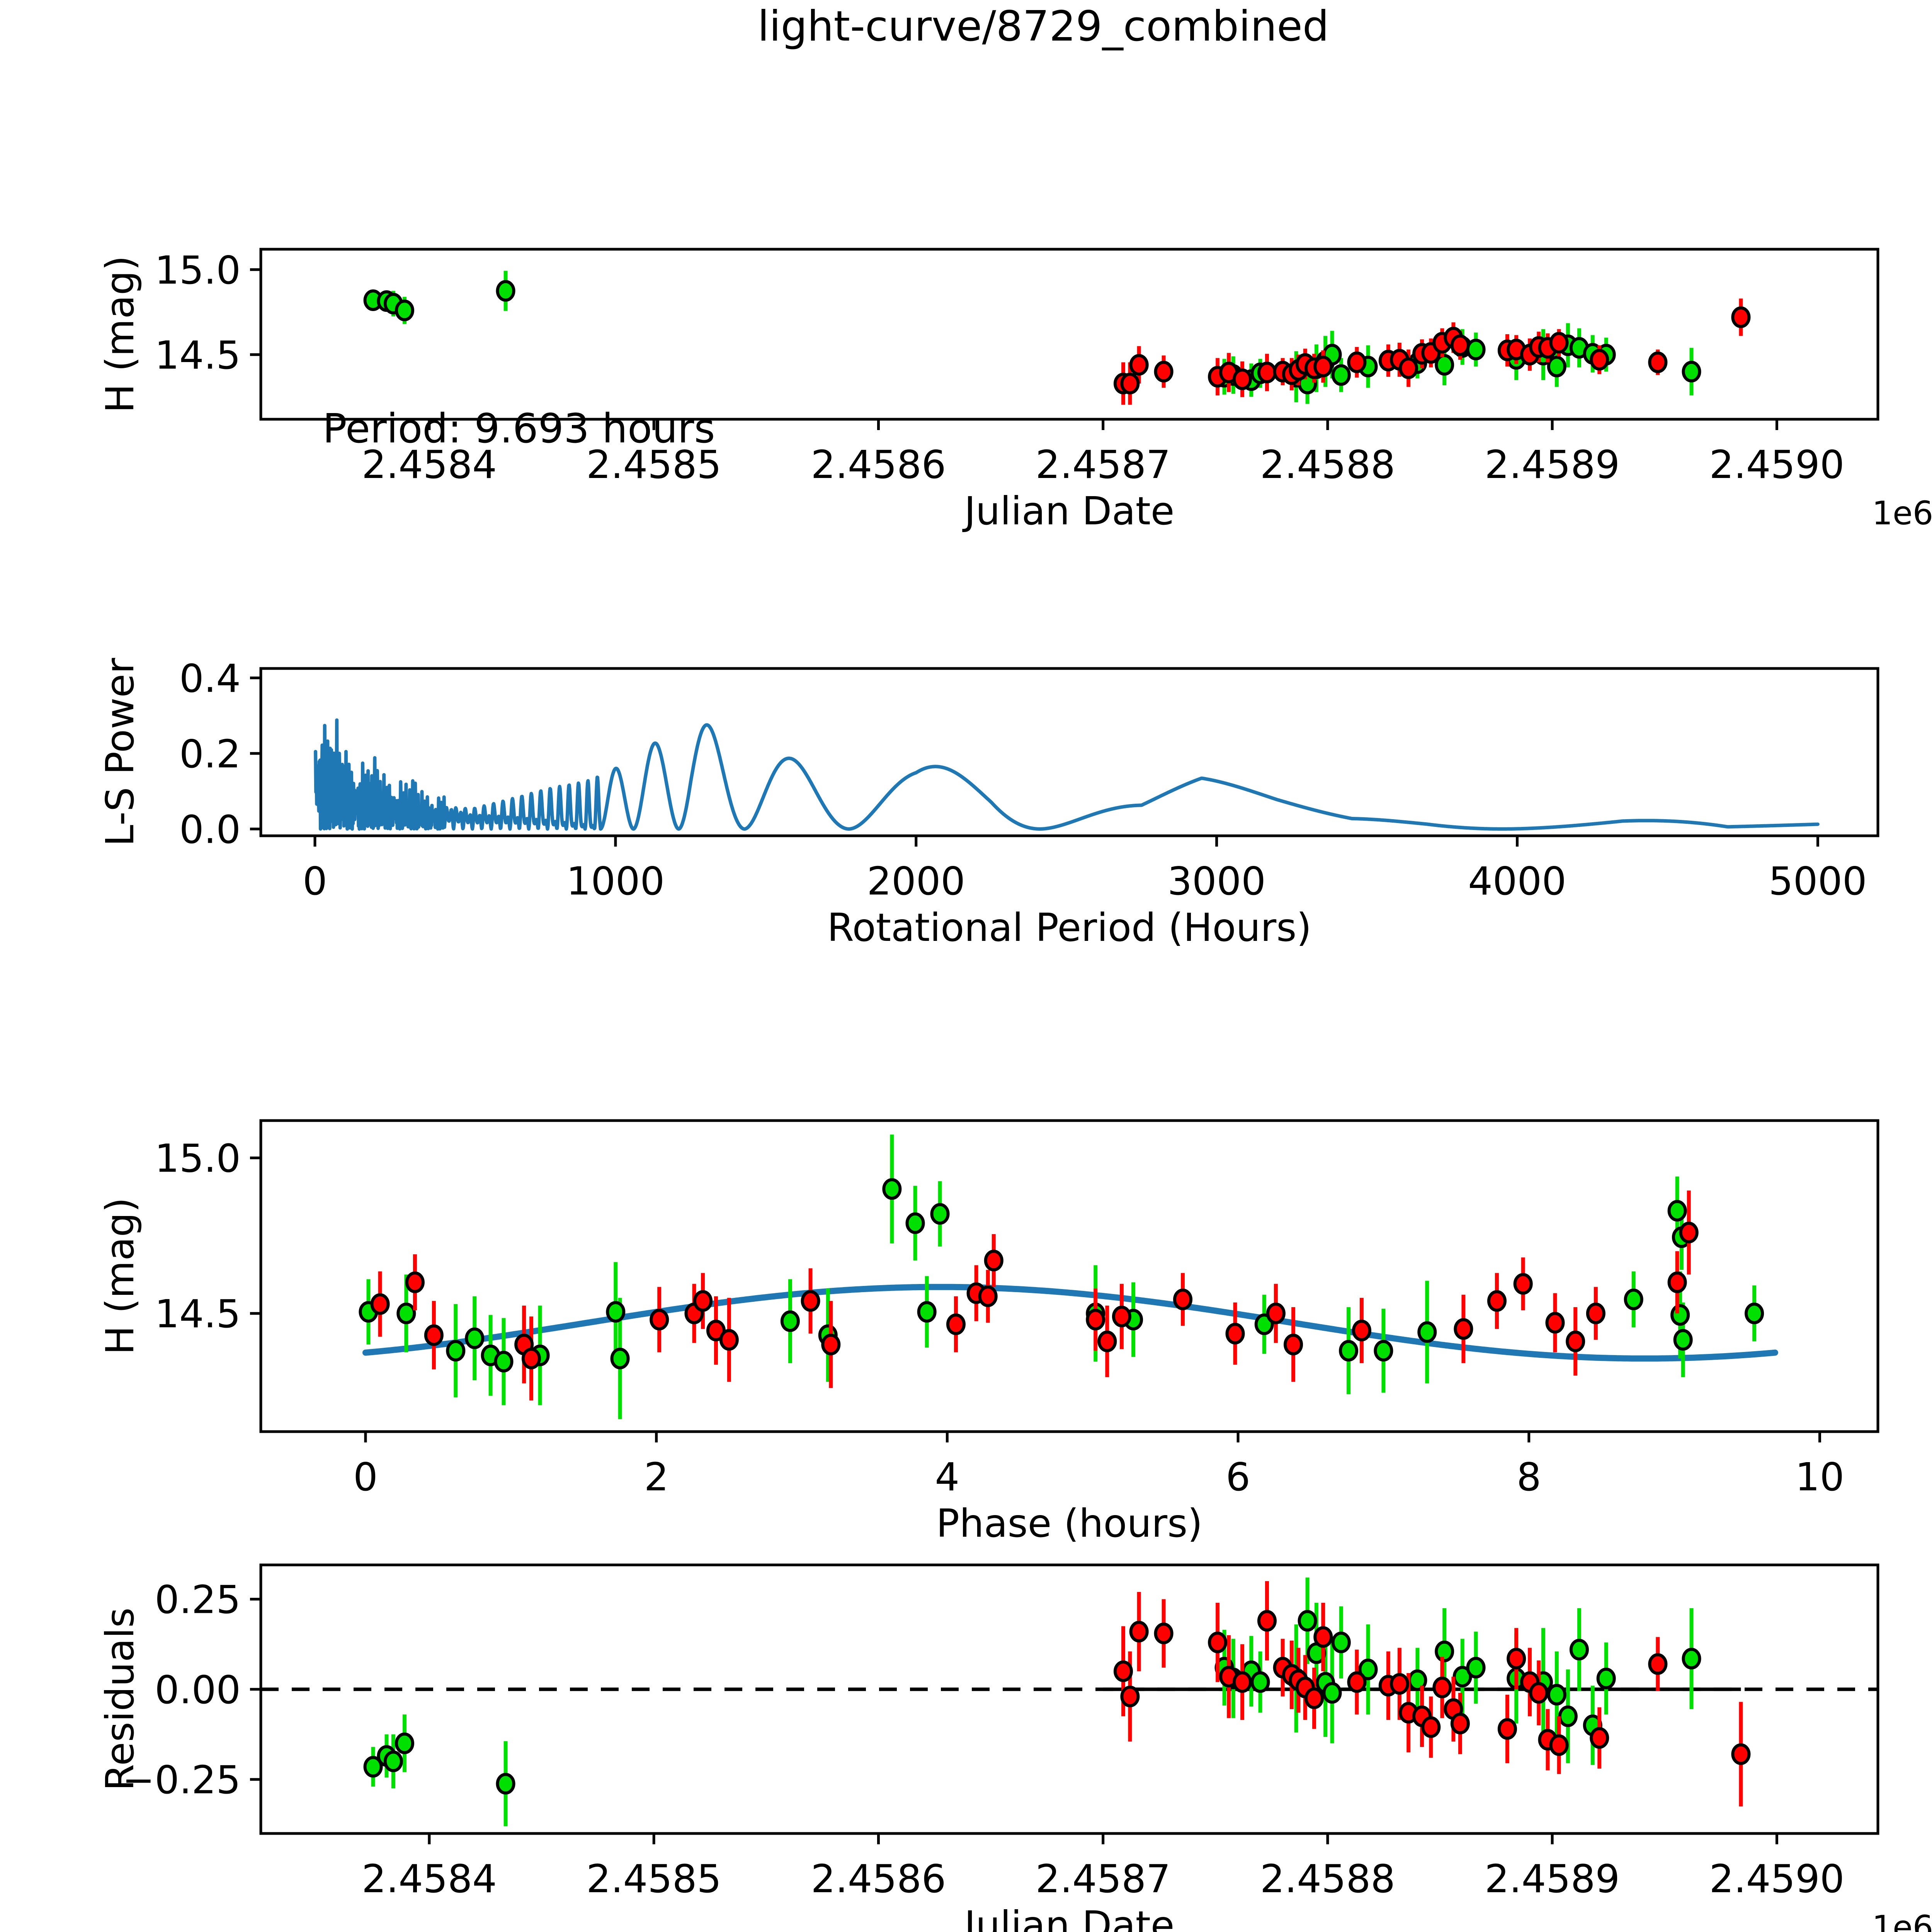 This screenshot has height=1932, width=1932. I want to click on panel-phase-frame, so click(1069, 1276).